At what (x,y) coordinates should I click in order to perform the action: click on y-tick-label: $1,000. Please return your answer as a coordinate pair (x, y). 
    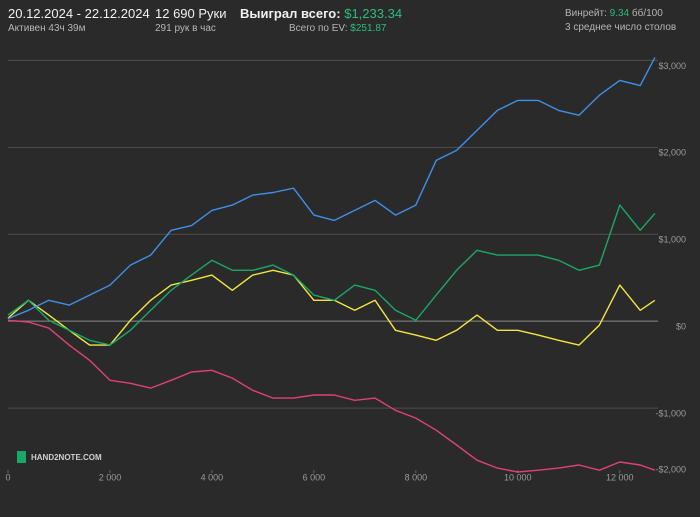
    Looking at the image, I should click on (672, 240).